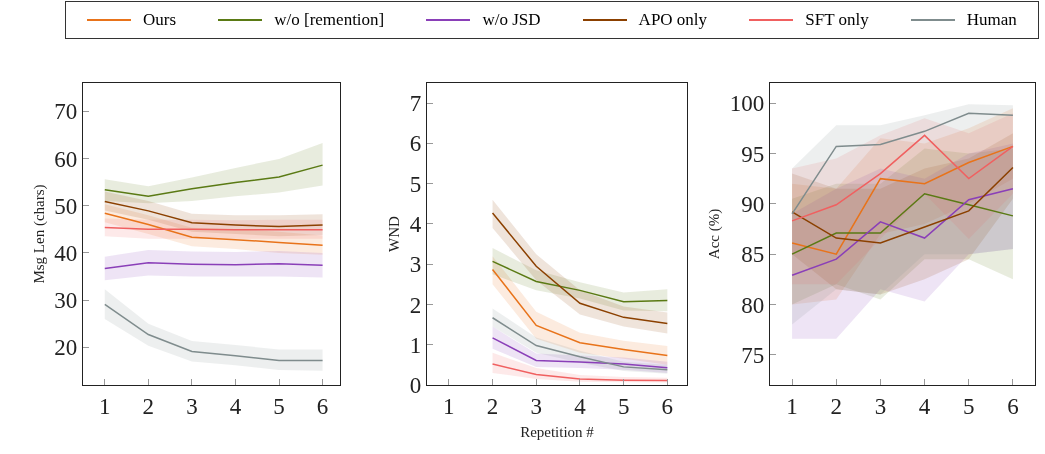  I want to click on y-tick-label: 6, so click(415, 144).